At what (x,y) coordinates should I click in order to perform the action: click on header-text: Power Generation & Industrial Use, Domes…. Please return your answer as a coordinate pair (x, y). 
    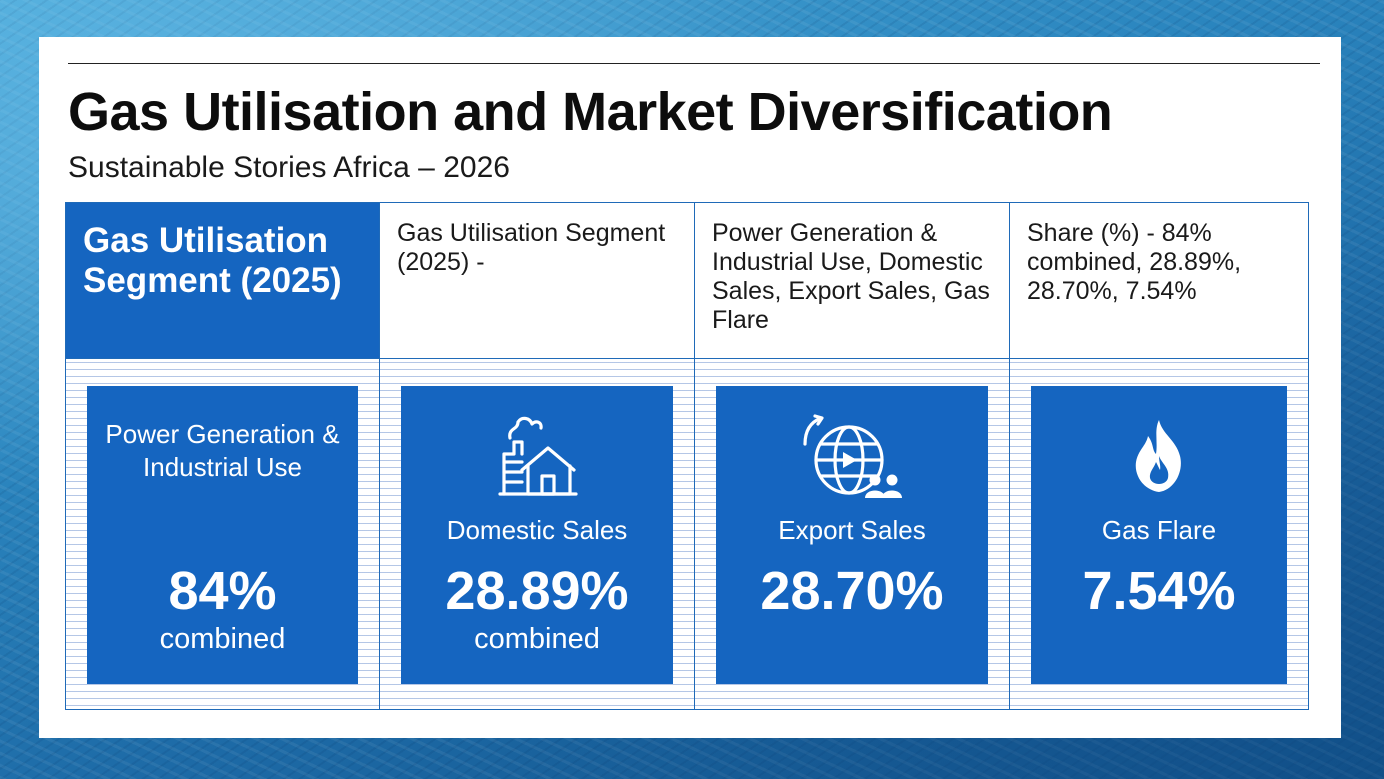
    Looking at the image, I should click on (851, 276).